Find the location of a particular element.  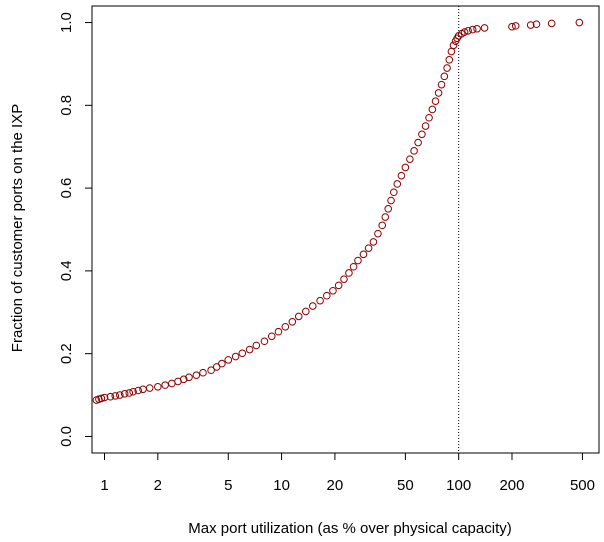

y-axis-title: Fraction of customer ports on the IXP is located at coordinates (17, 228).